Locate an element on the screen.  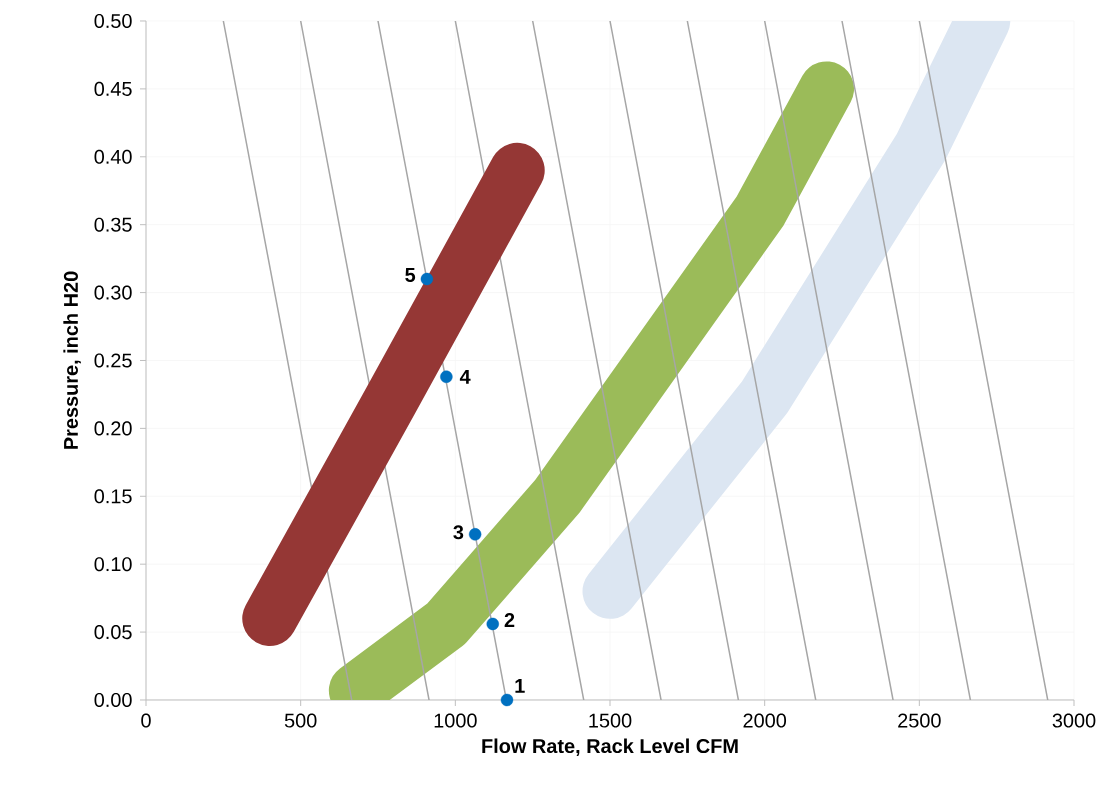
annotation: 5 is located at coordinates (410, 275).